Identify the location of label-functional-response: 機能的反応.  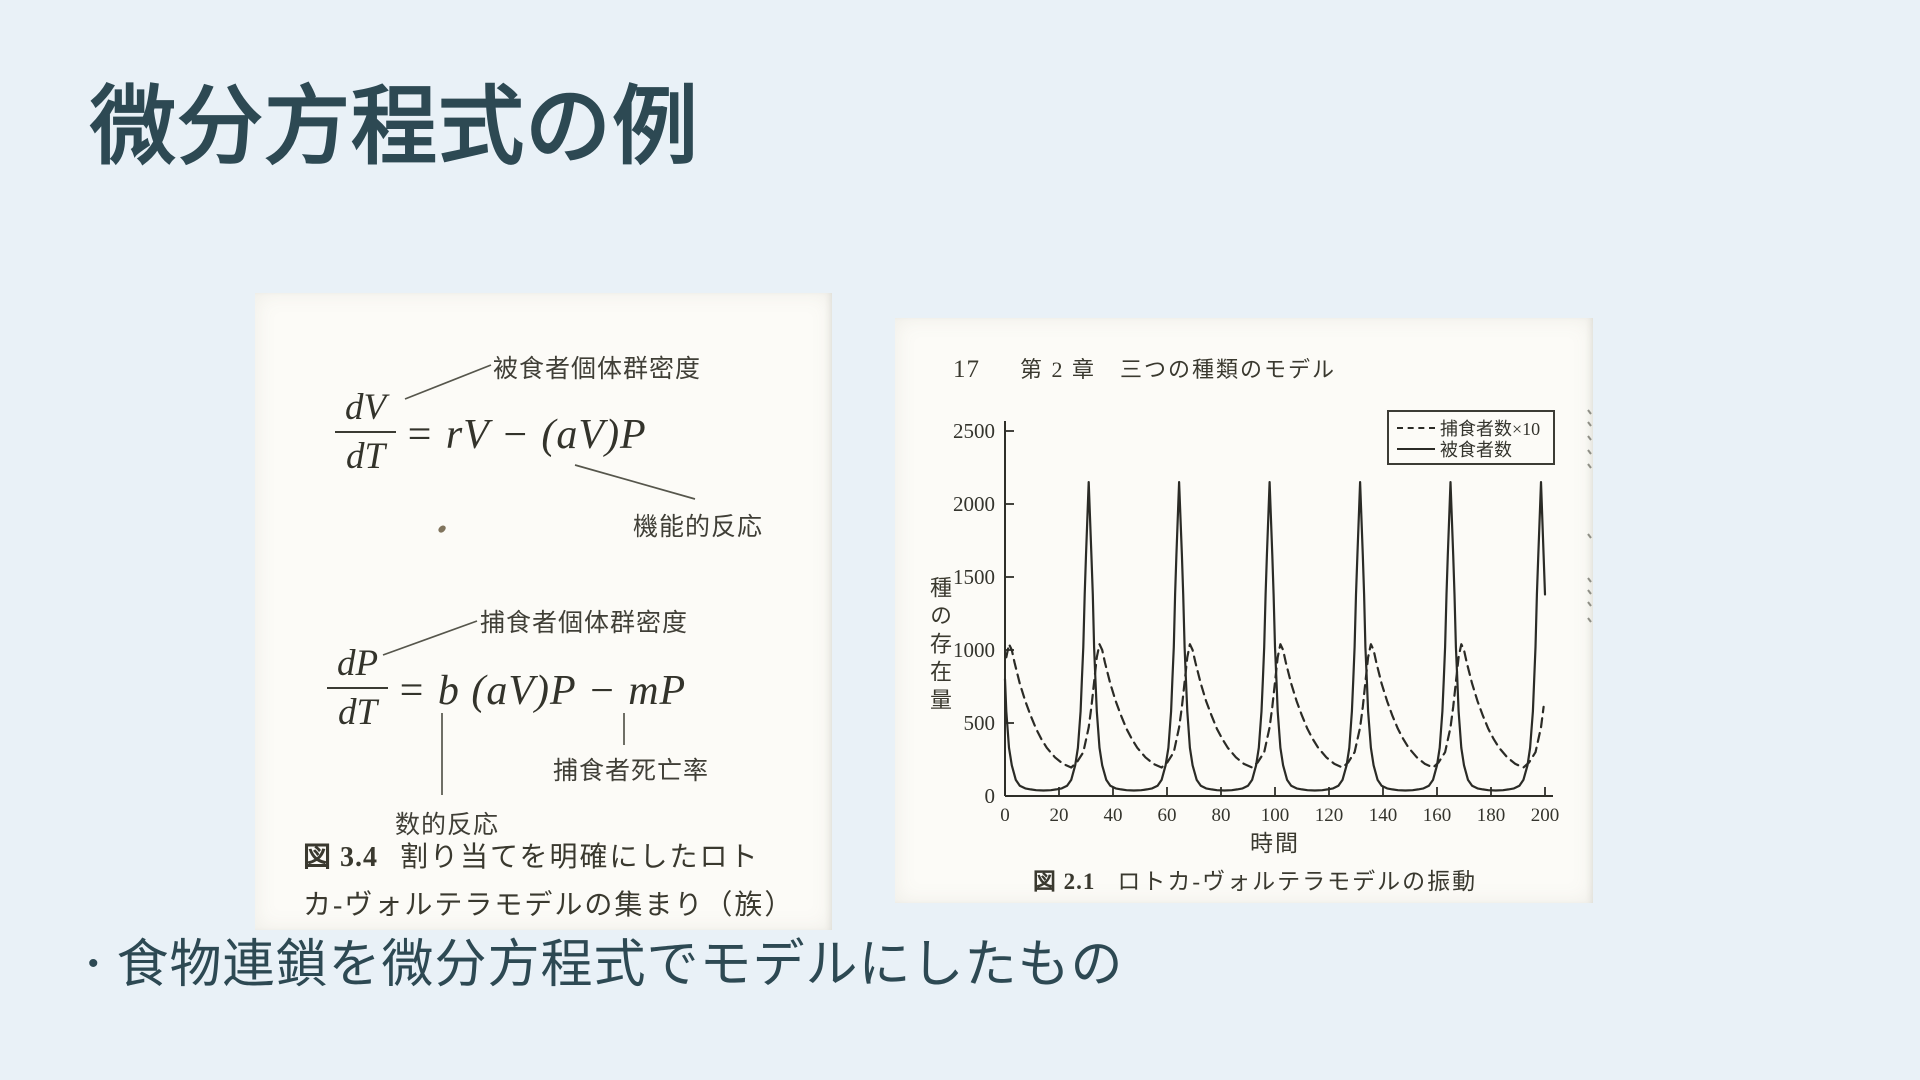
(698, 527).